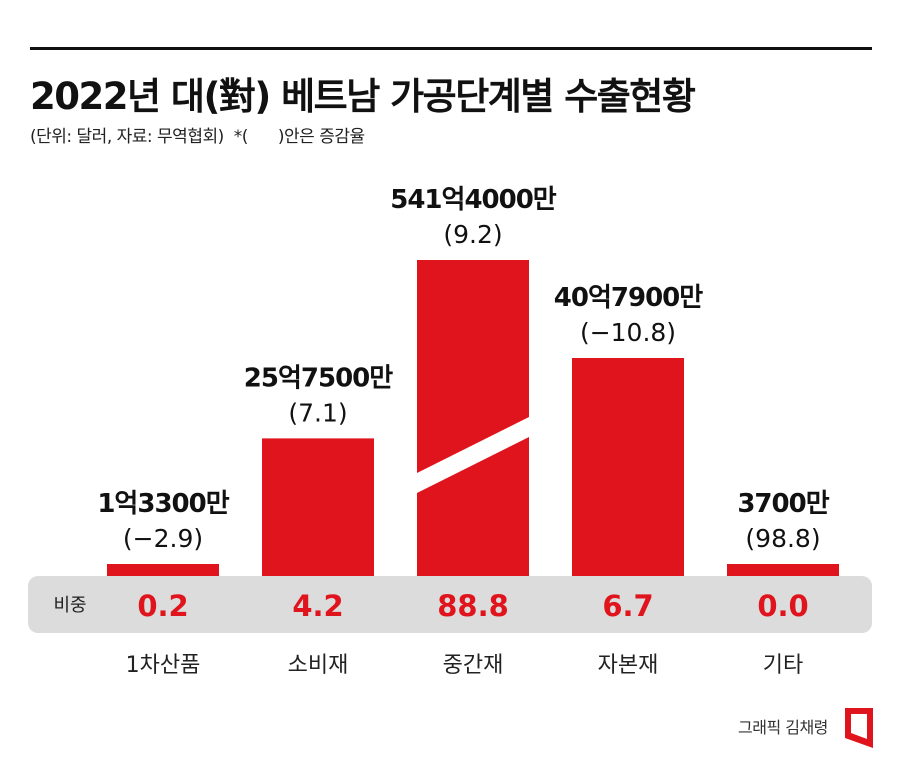  What do you see at coordinates (782, 538) in the screenshot?
I see `change-rate-label-5: (98.8)` at bounding box center [782, 538].